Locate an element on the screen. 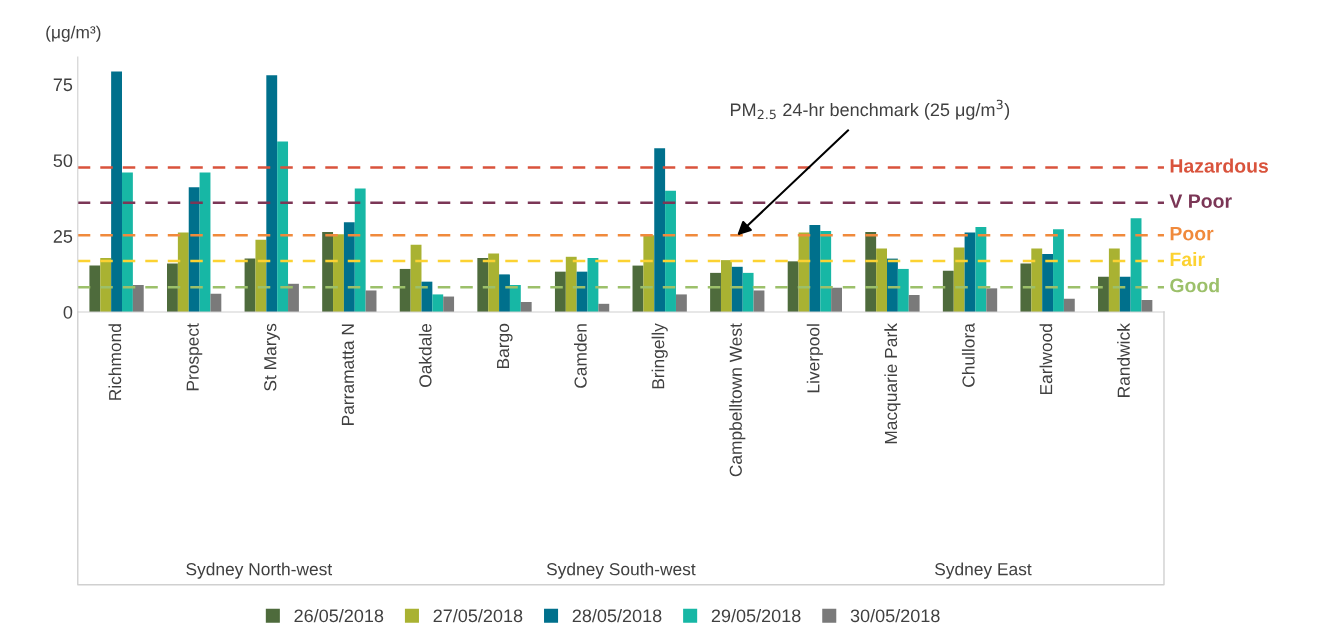  legend-label: 26/05/2018 is located at coordinates (339, 615).